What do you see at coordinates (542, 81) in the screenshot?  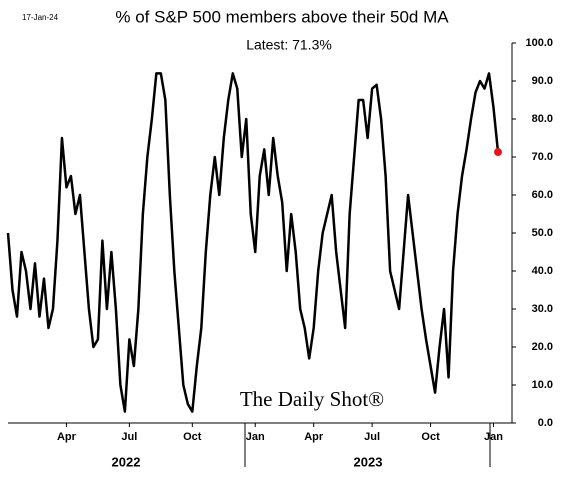 I see `y-tick-label: 90.0` at bounding box center [542, 81].